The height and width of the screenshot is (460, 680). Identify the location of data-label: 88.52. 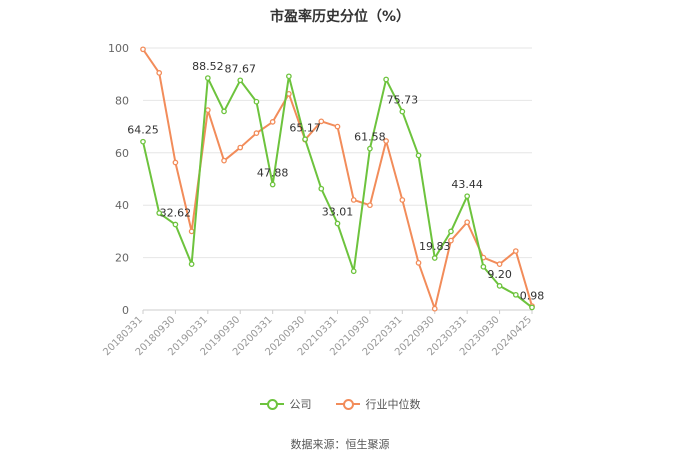
(208, 66).